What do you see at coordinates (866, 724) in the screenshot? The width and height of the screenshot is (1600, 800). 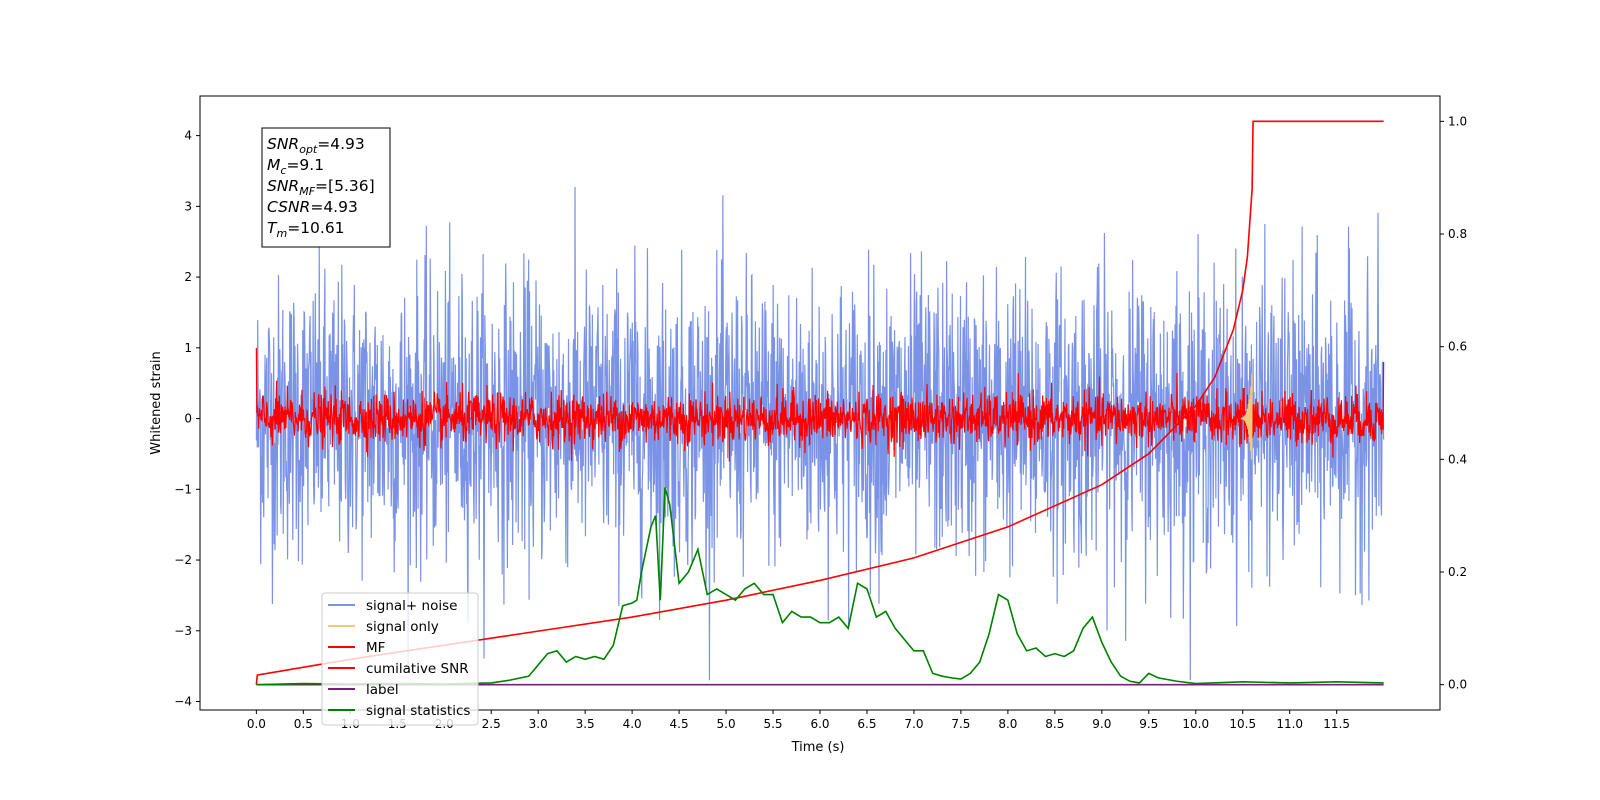 I see `x-tick-label: 6.5` at bounding box center [866, 724].